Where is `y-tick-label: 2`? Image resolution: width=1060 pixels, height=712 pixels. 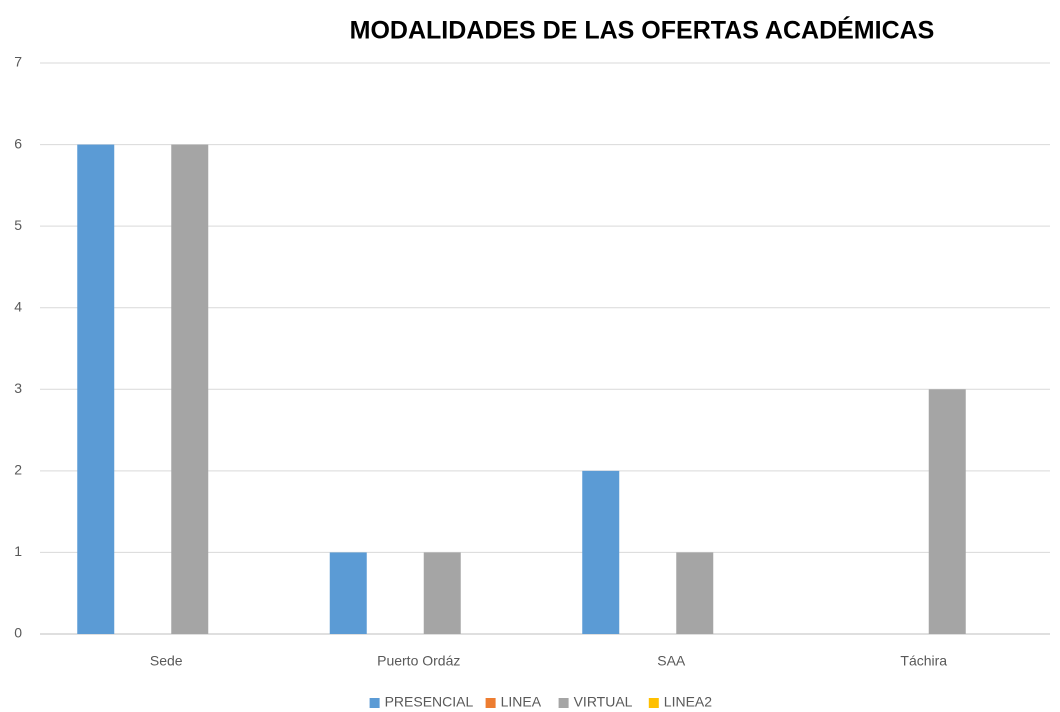
y-tick-label: 2 is located at coordinates (18, 470).